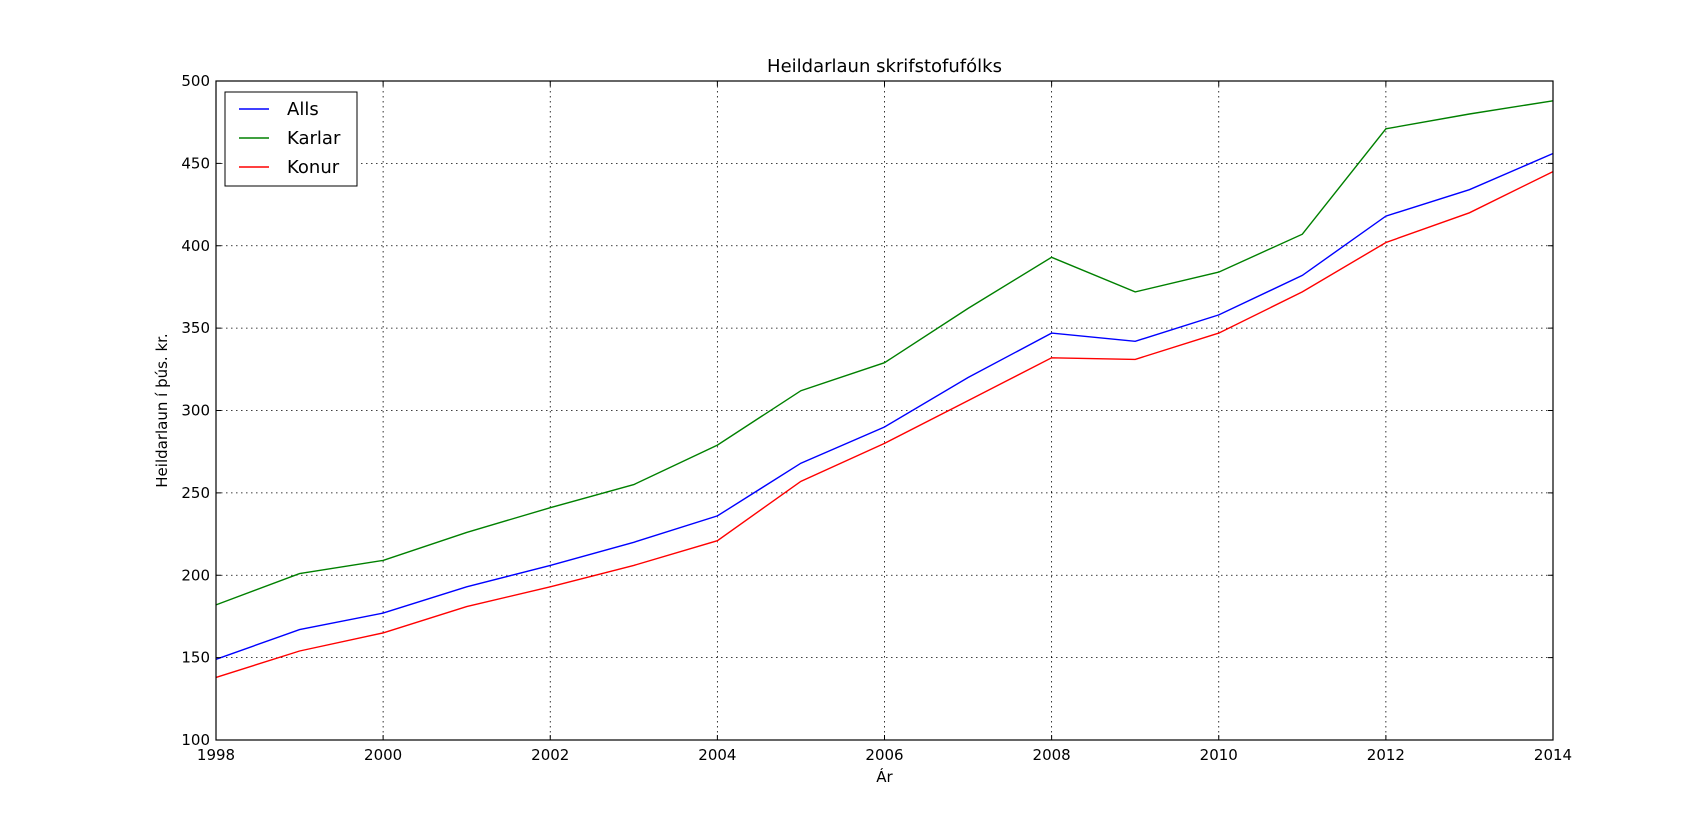 The height and width of the screenshot is (813, 1707). I want to click on x-tick-label: 2008, so click(1052, 755).